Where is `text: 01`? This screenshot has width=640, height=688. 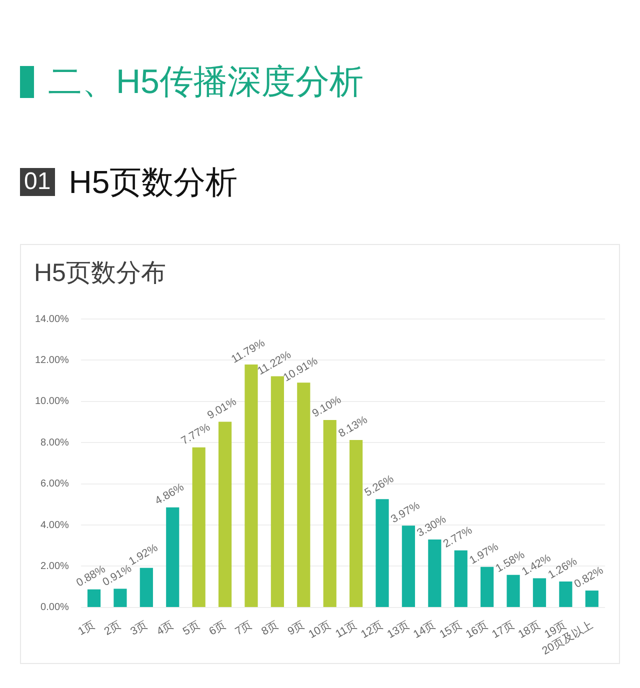 text: 01 is located at coordinates (37, 182).